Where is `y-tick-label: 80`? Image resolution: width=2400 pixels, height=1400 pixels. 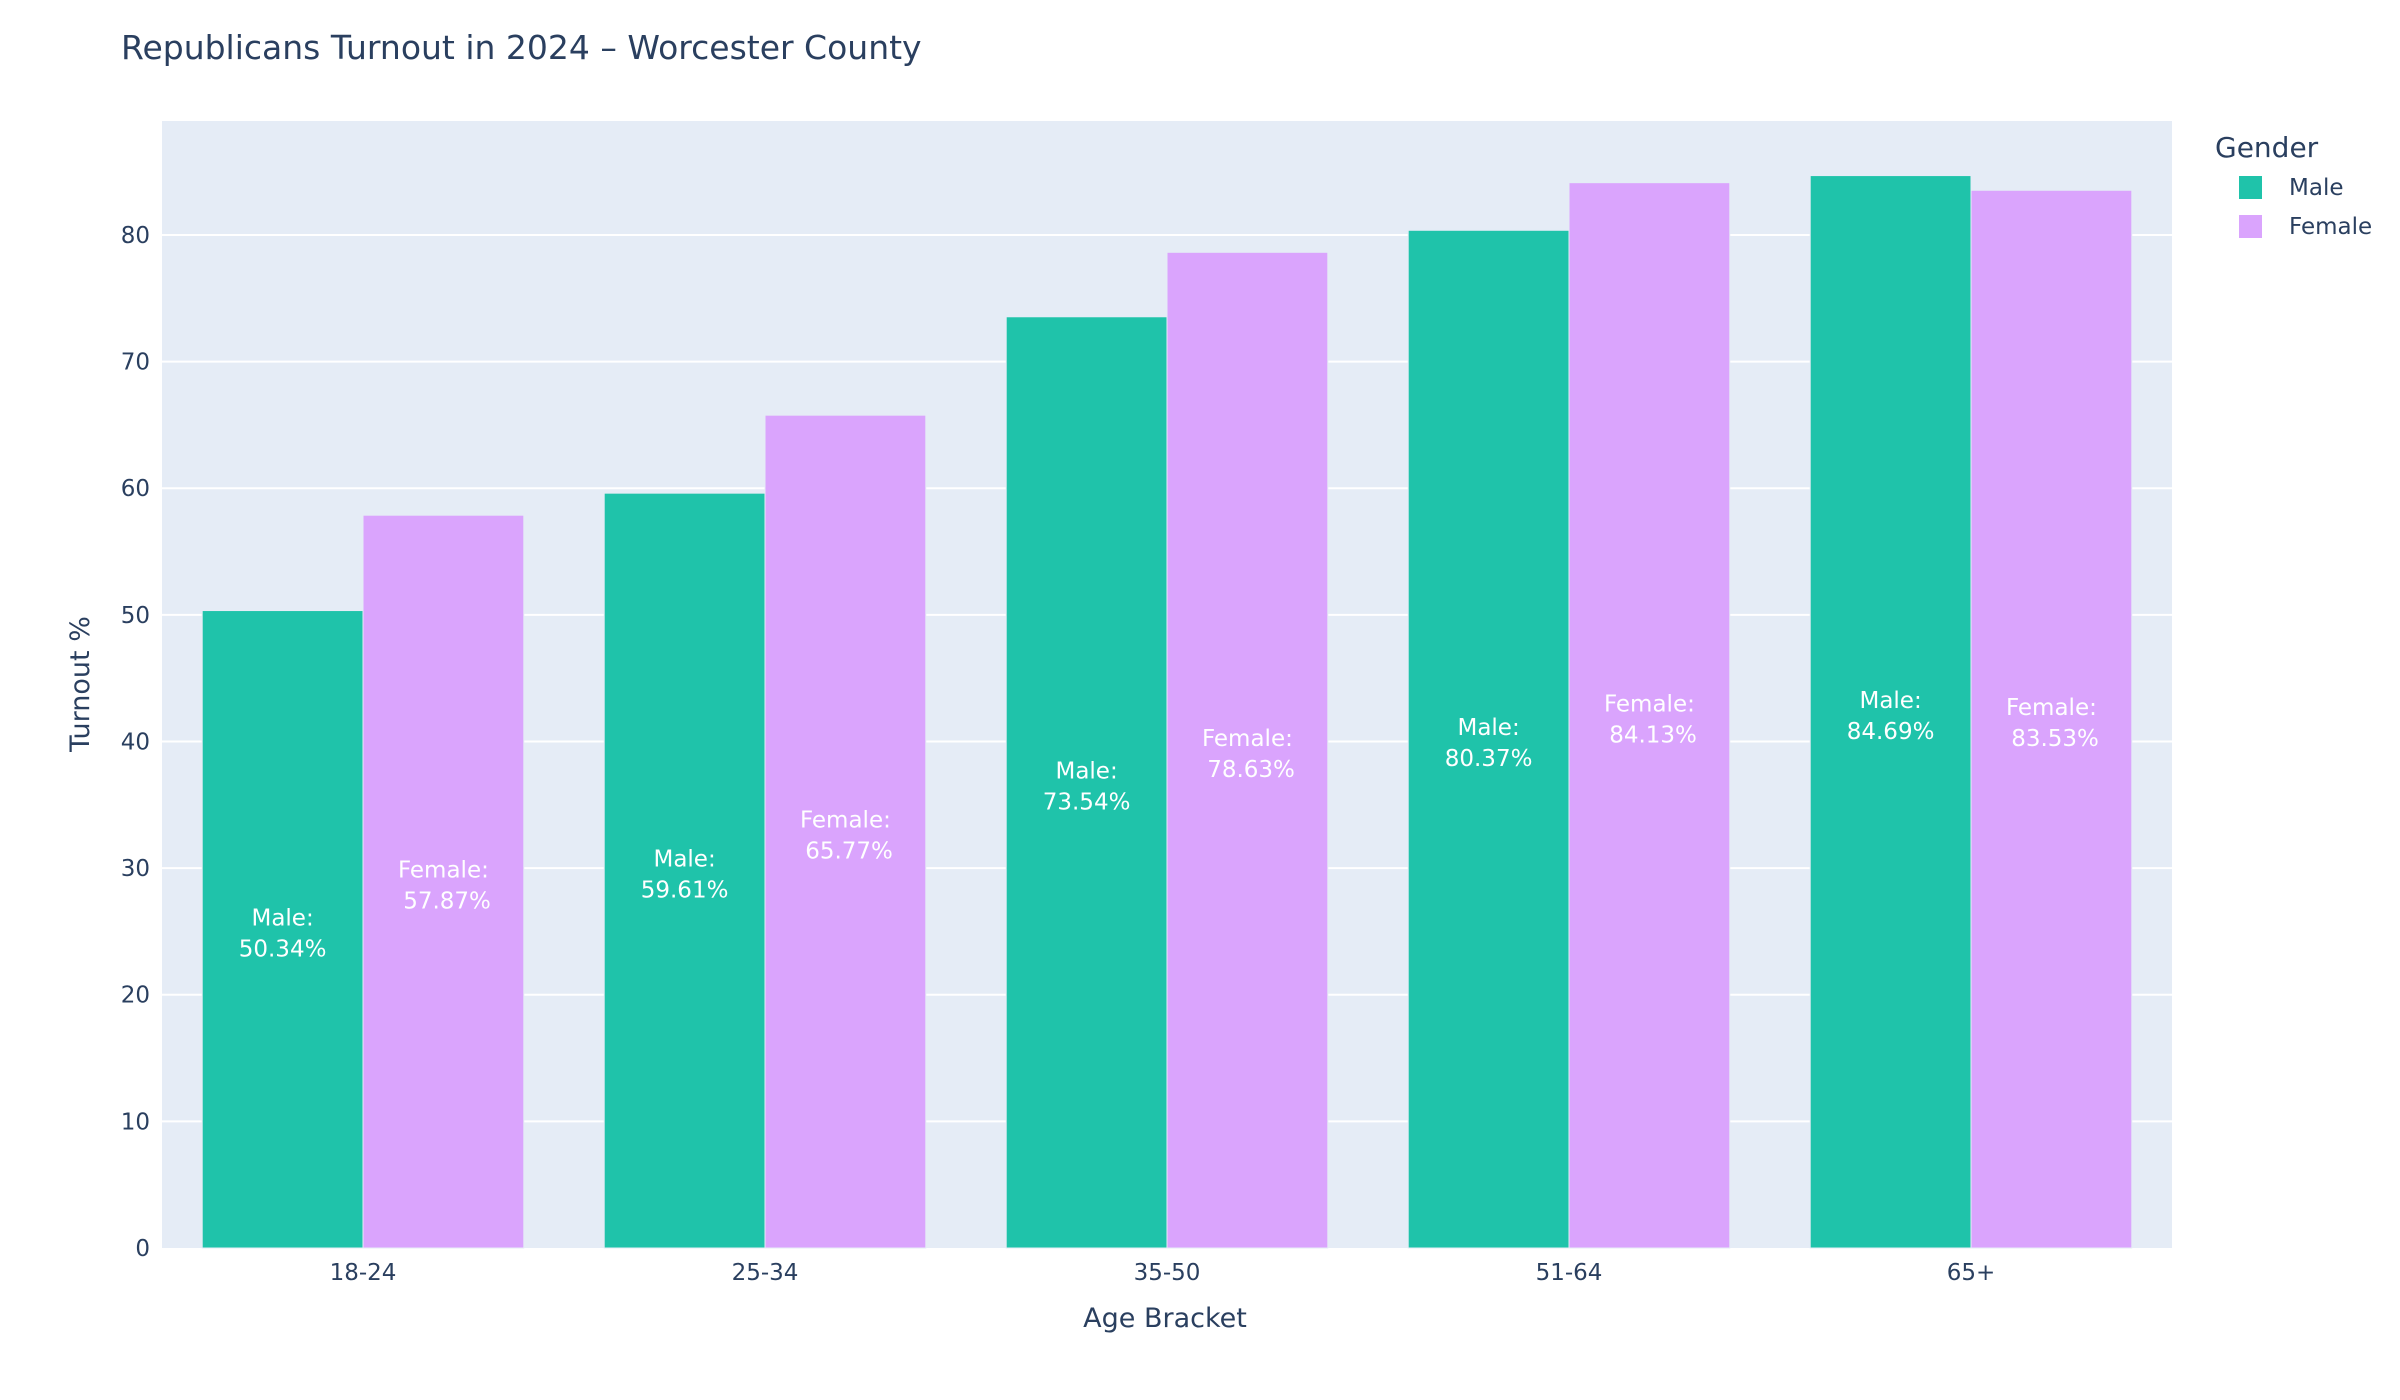
y-tick-label: 80 is located at coordinates (135, 236).